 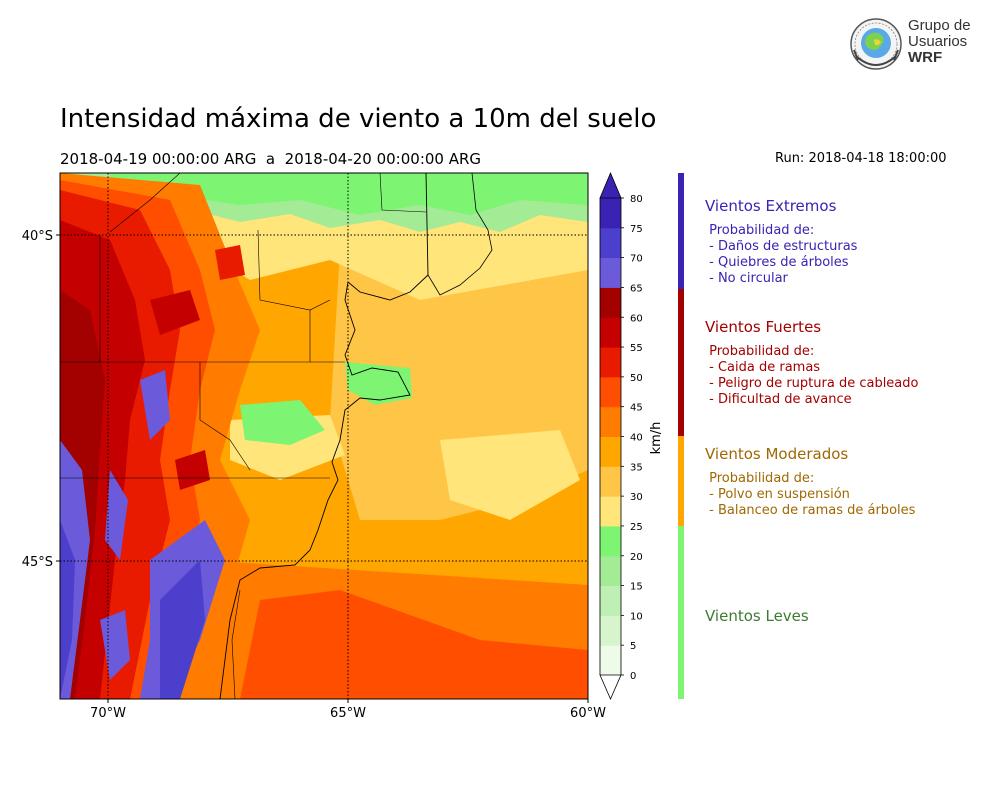 What do you see at coordinates (636, 438) in the screenshot?
I see `colorbar-tick-label: 40` at bounding box center [636, 438].